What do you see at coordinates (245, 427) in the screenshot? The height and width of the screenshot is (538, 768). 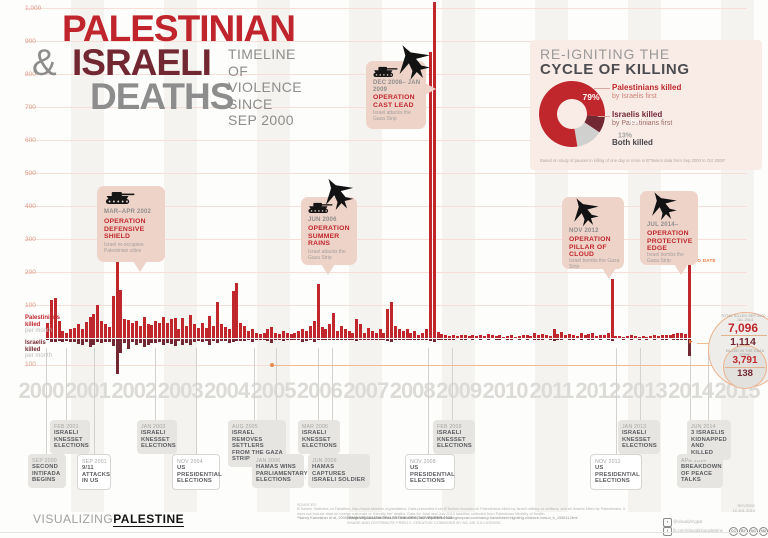 I see `event-date: AUG 2005` at bounding box center [245, 427].